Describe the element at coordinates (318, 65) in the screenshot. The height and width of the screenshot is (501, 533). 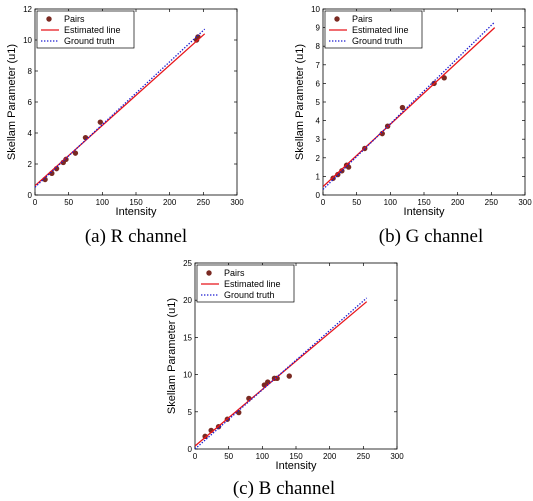
I see `y-tick-label: 7` at that location.